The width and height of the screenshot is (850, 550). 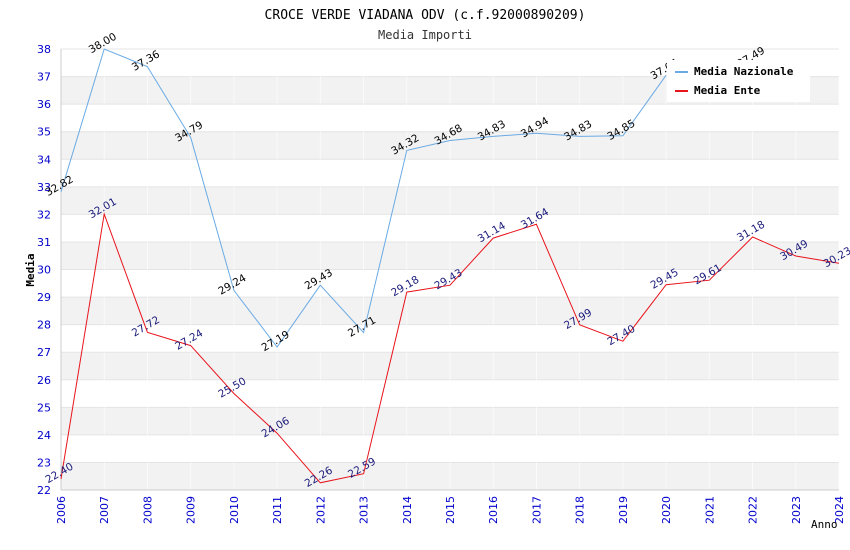 What do you see at coordinates (753, 510) in the screenshot?
I see `x-tick-label: 2022` at bounding box center [753, 510].